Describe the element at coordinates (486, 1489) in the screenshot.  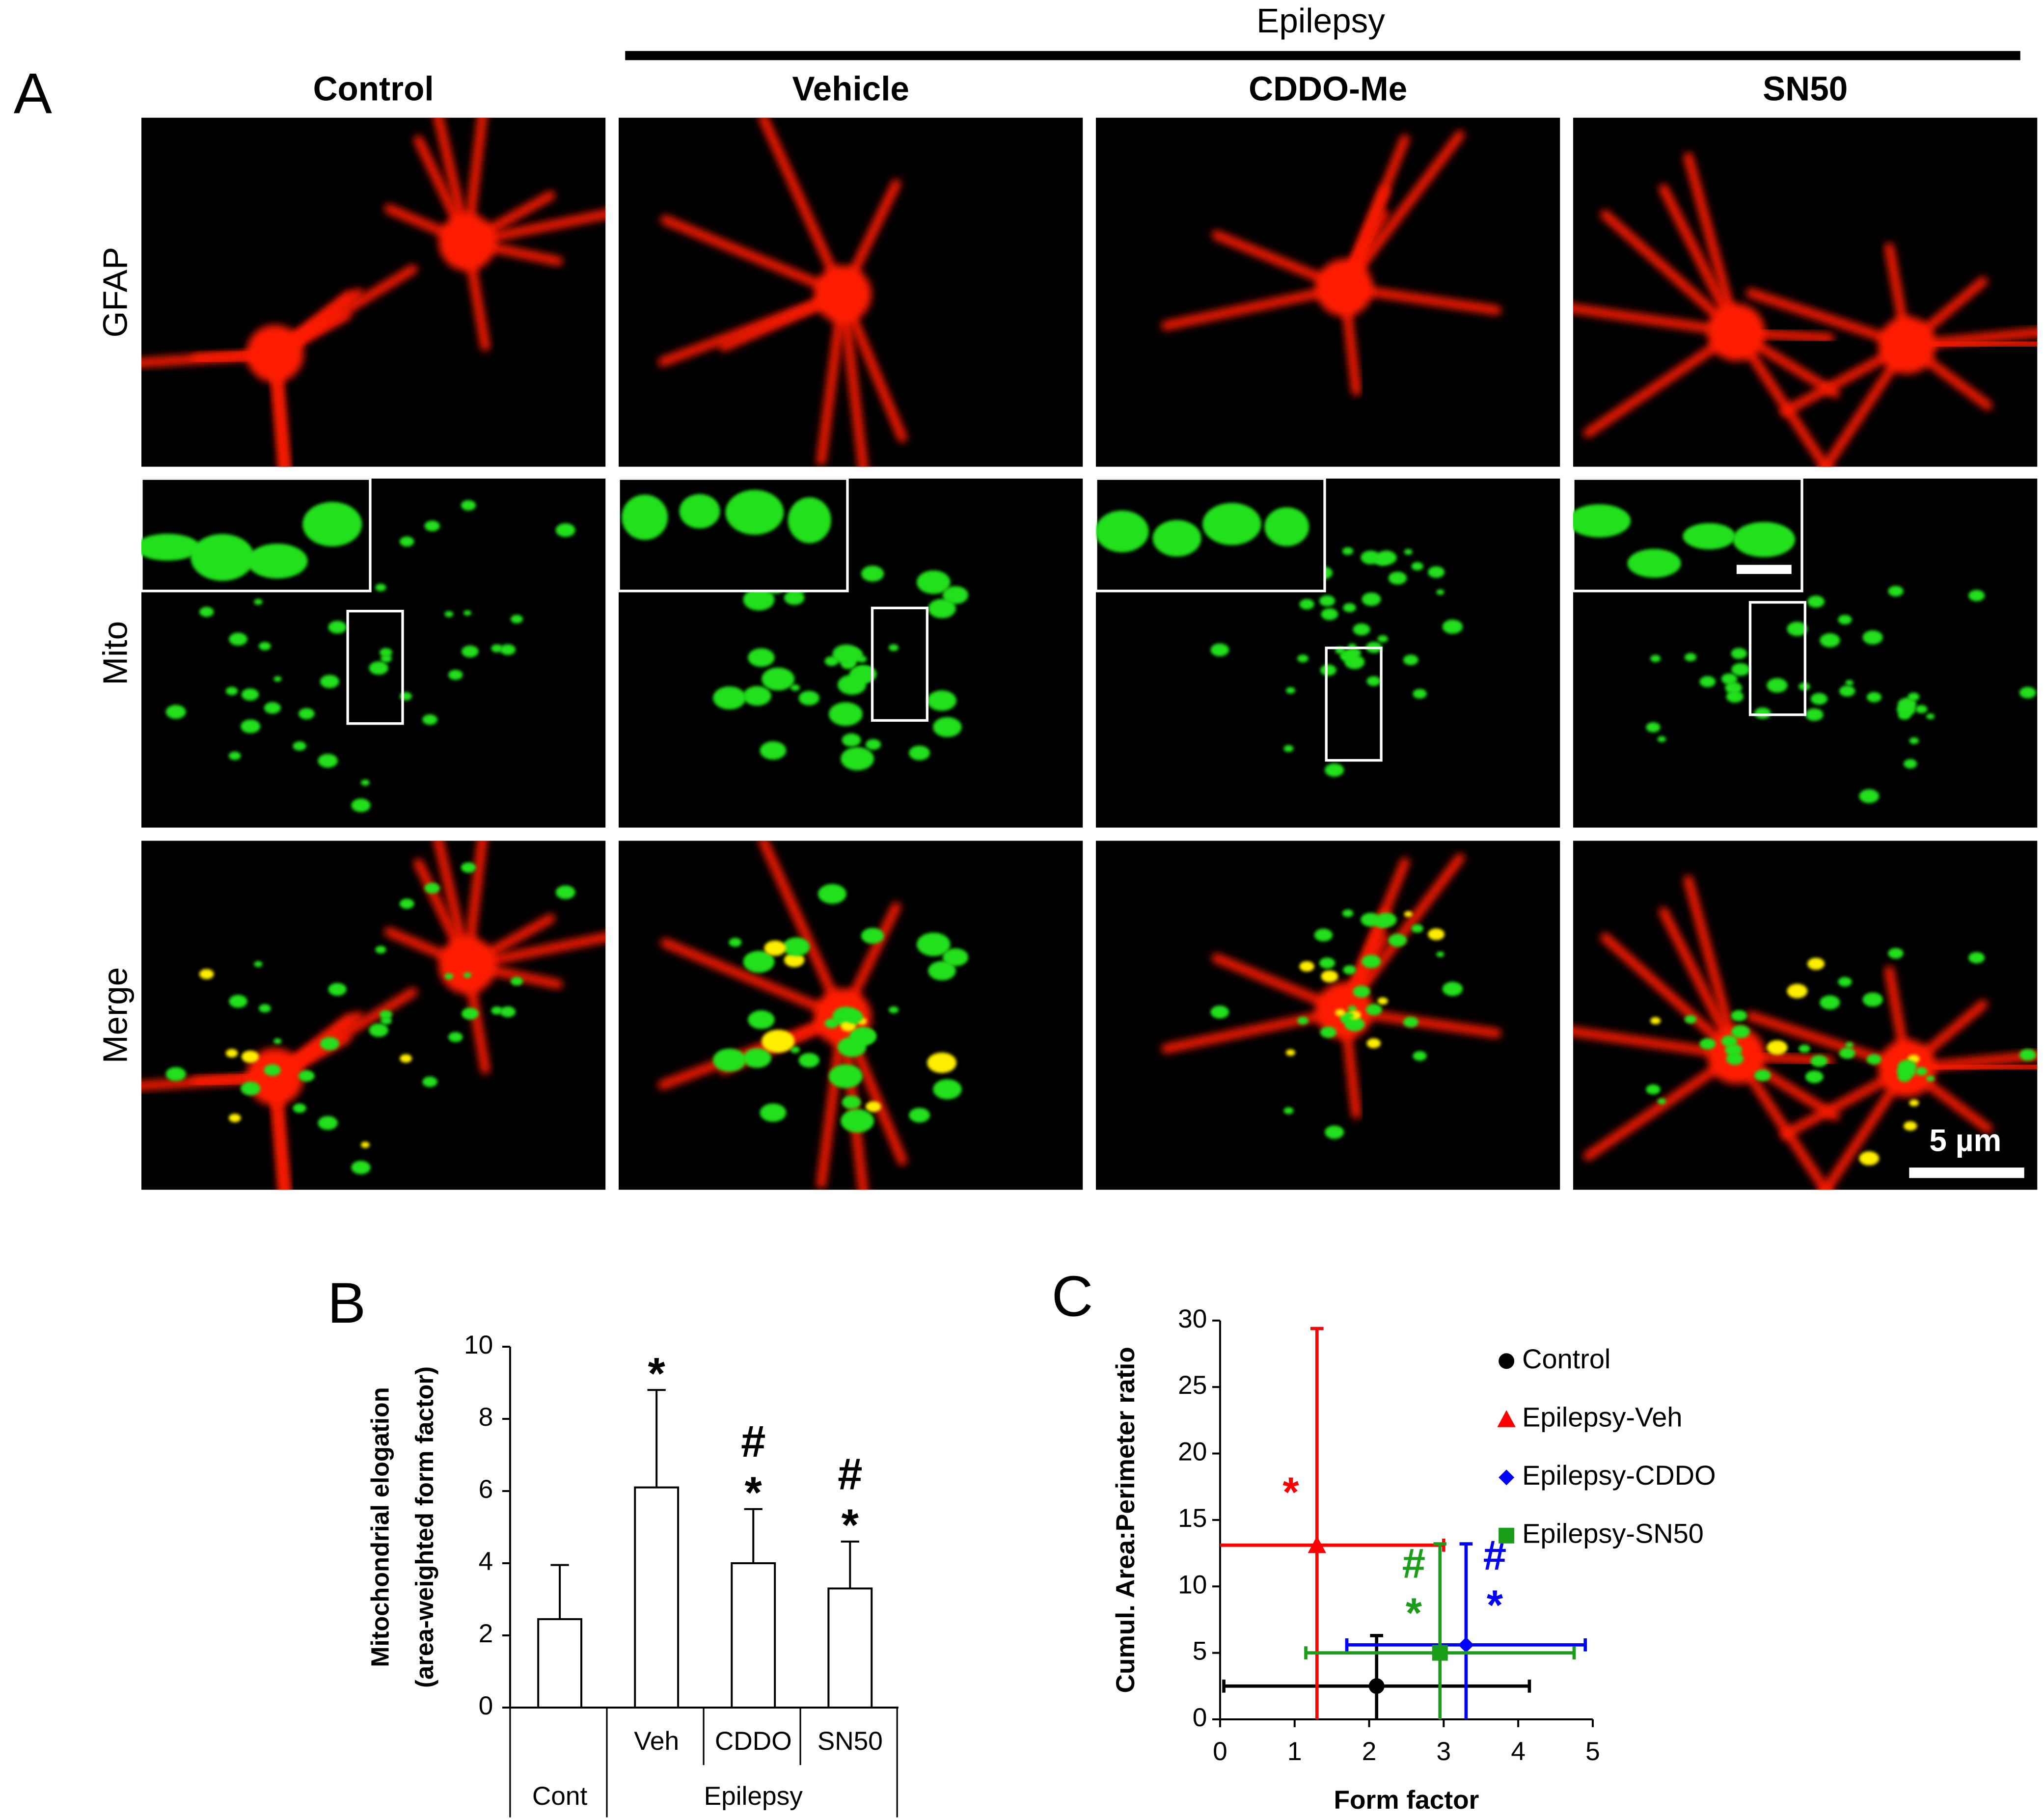
I see `y-tick-label: 6` at that location.